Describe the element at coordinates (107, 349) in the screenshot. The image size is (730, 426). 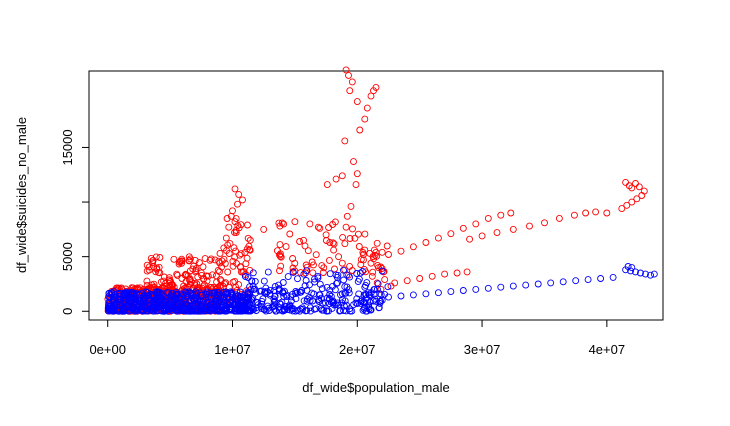
I see `x-tick-label: 0e+00` at that location.